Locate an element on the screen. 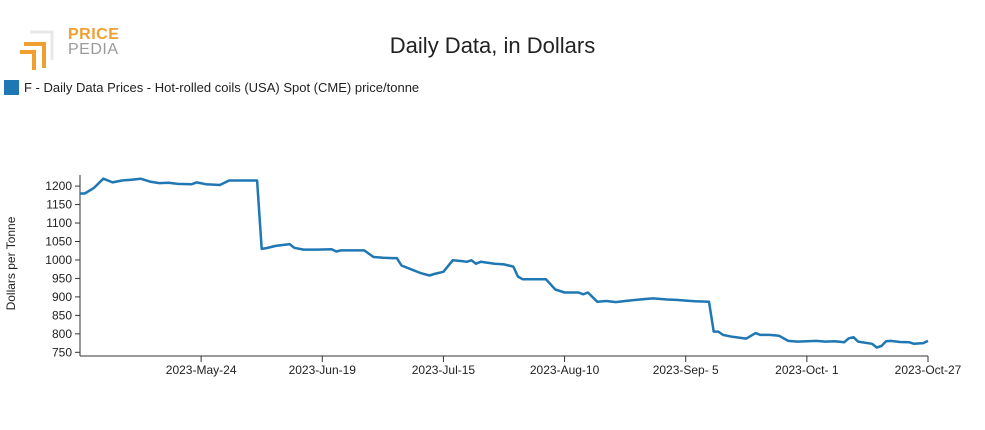  legend-swatch is located at coordinates (11, 87).